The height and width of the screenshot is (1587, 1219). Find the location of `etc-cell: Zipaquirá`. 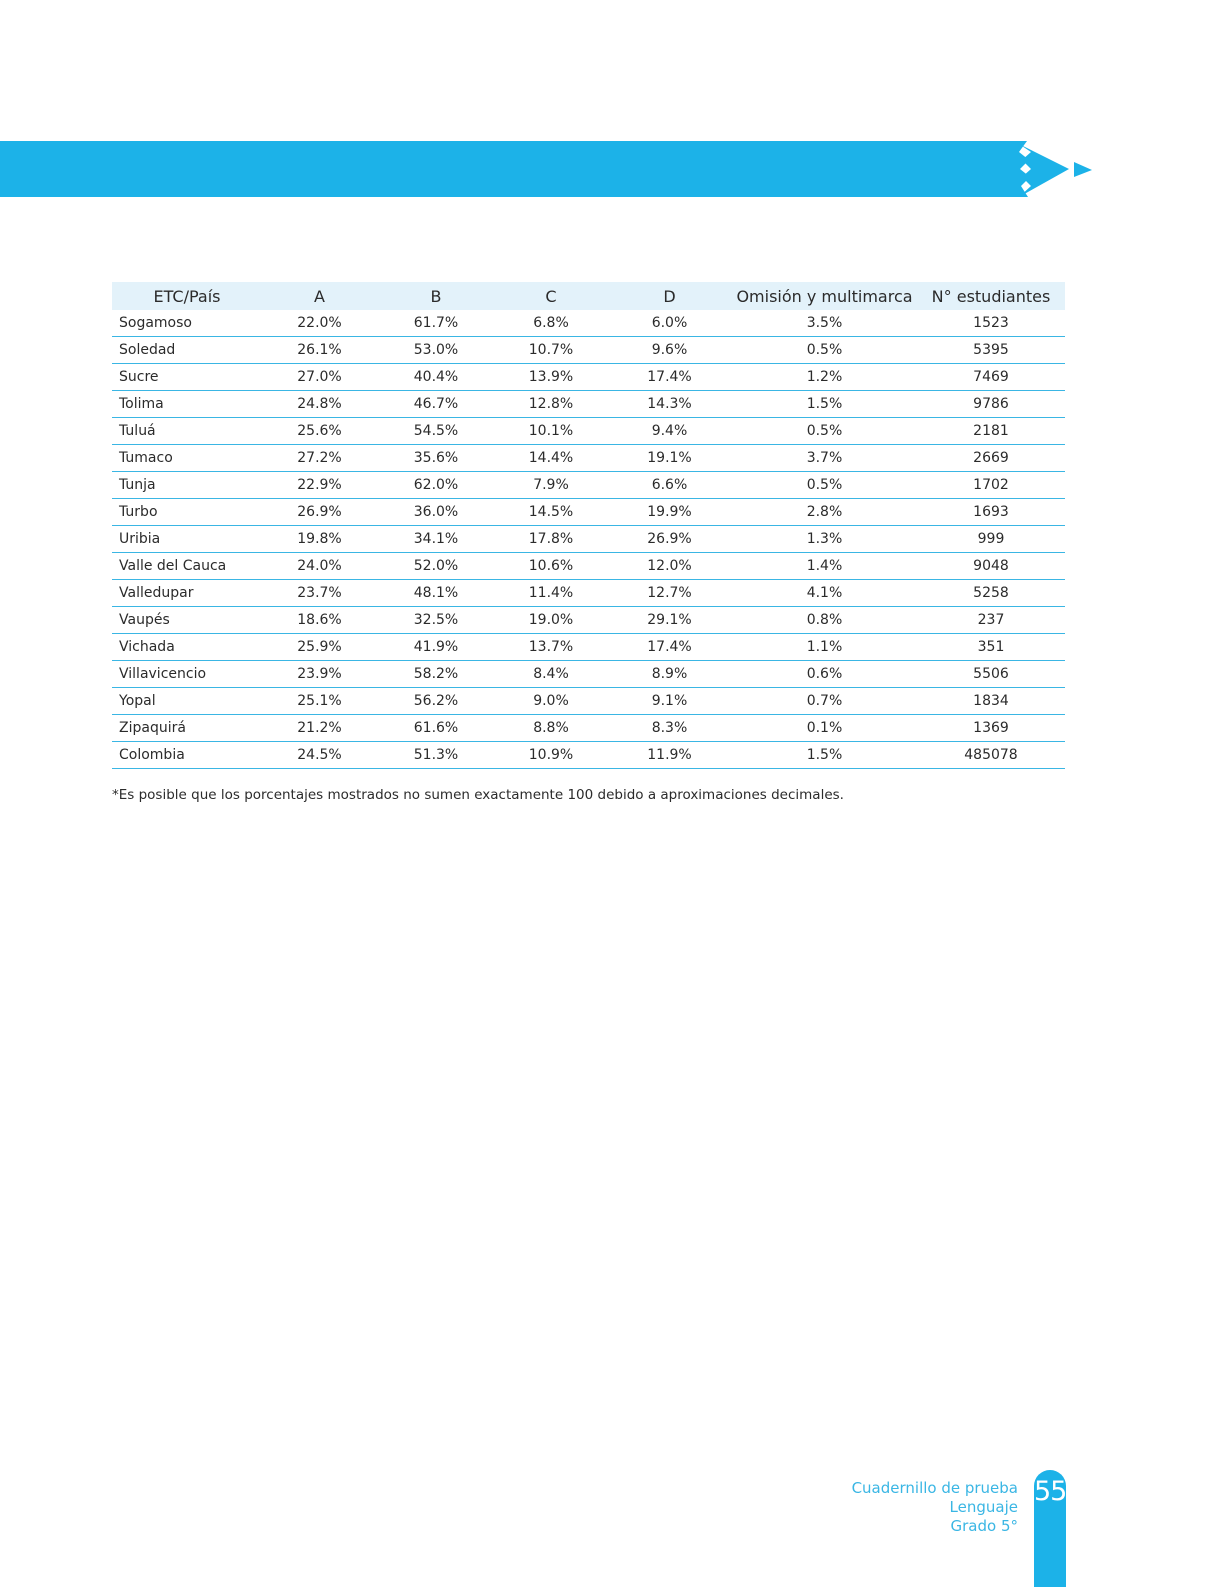

etc-cell: Zipaquirá is located at coordinates (187, 728).